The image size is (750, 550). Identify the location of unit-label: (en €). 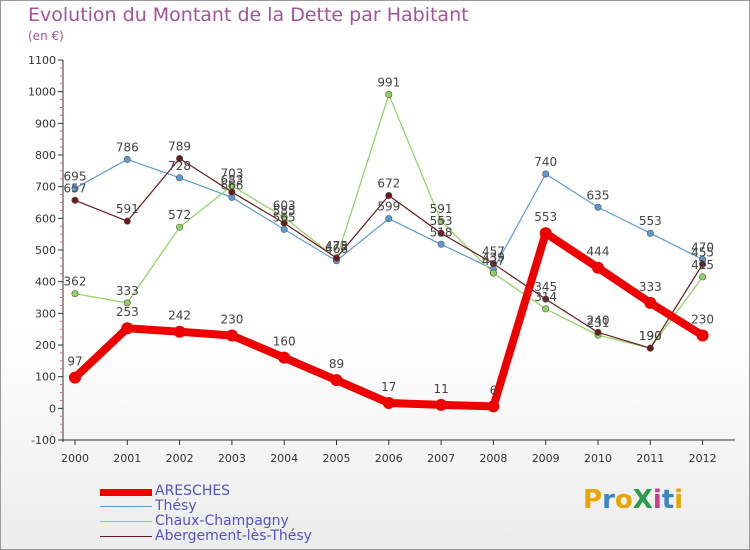
(46, 36).